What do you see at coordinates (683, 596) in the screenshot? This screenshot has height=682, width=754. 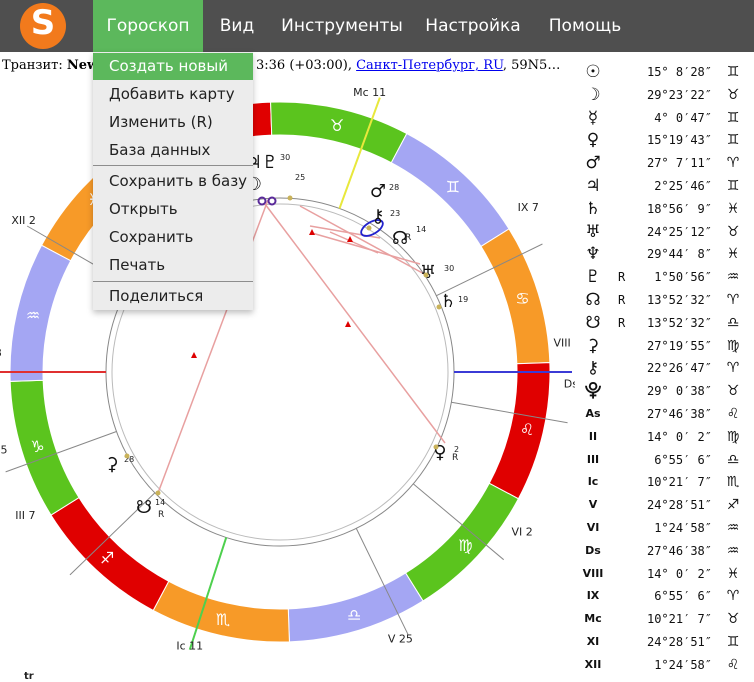 I see `planet-degree: 6°55′ 6″` at bounding box center [683, 596].